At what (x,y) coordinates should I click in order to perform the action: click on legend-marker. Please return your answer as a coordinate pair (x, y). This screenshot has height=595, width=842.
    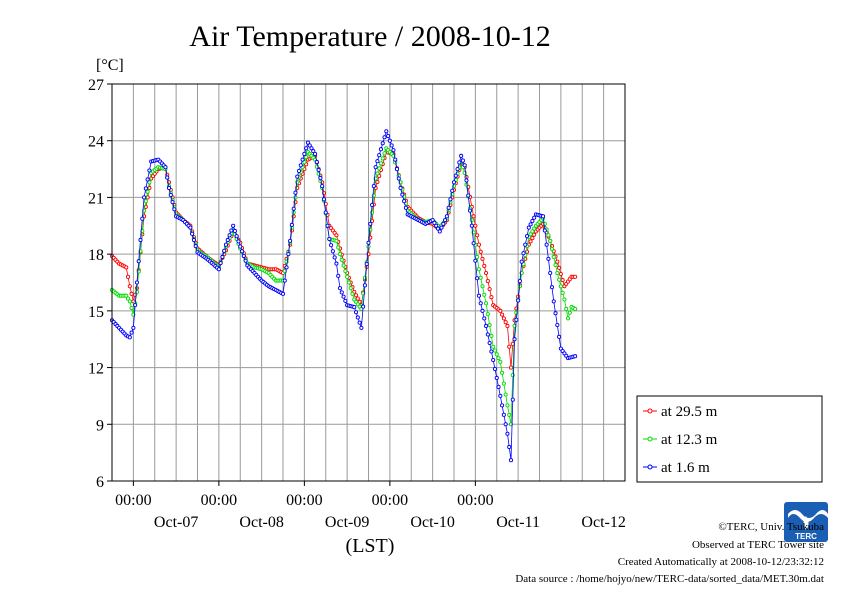
    Looking at the image, I should click on (650, 439).